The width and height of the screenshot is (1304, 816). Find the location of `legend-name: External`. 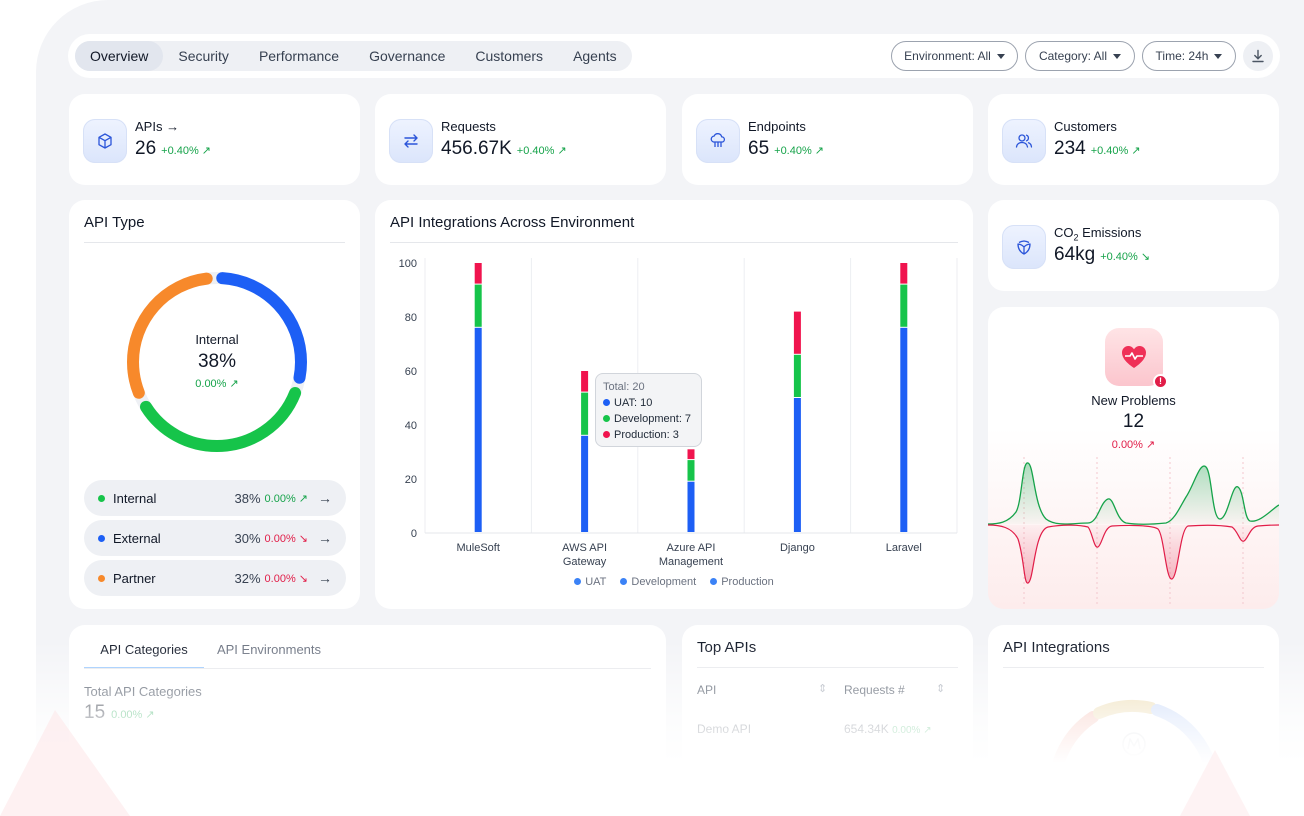

legend-name: External is located at coordinates (137, 538).